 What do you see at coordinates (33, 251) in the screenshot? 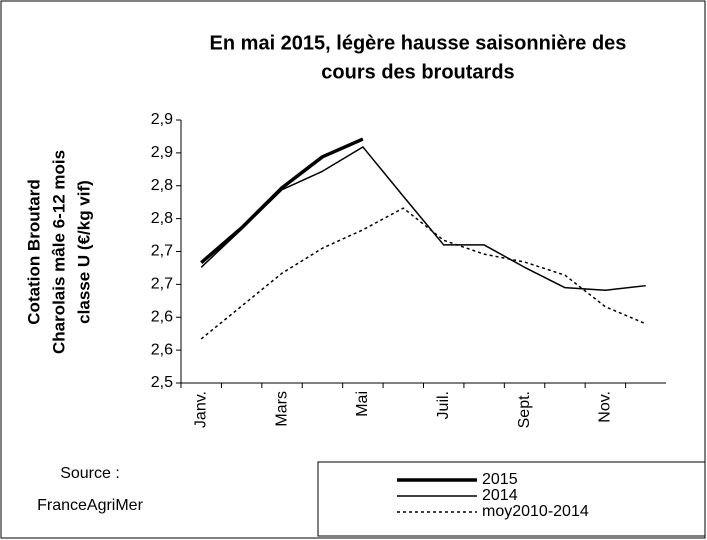
I see `y-axis-title-line: Cotation Broutard` at bounding box center [33, 251].